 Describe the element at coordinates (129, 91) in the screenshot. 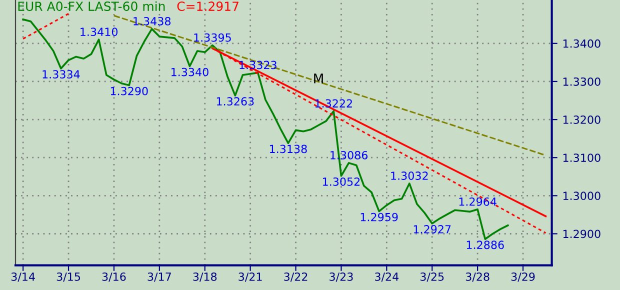

I see `annotation: 1.3290` at that location.